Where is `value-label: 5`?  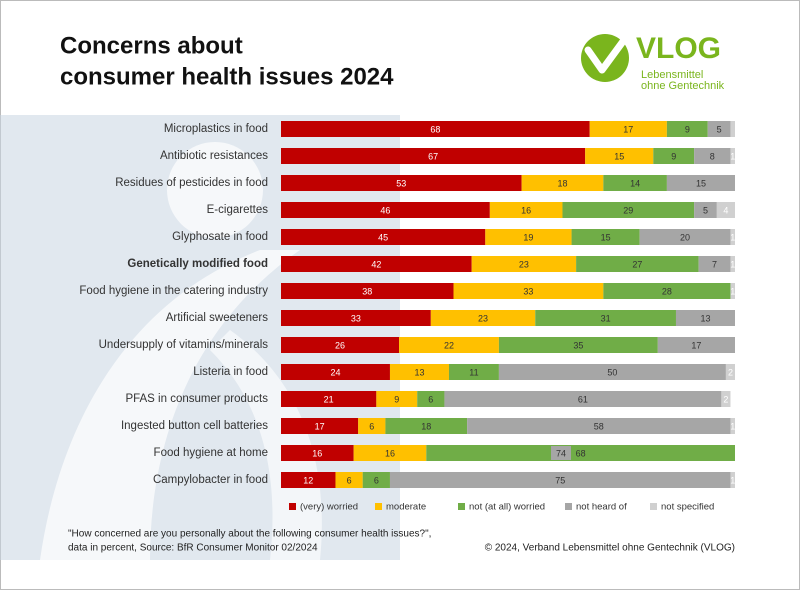
value-label: 5 is located at coordinates (719, 129).